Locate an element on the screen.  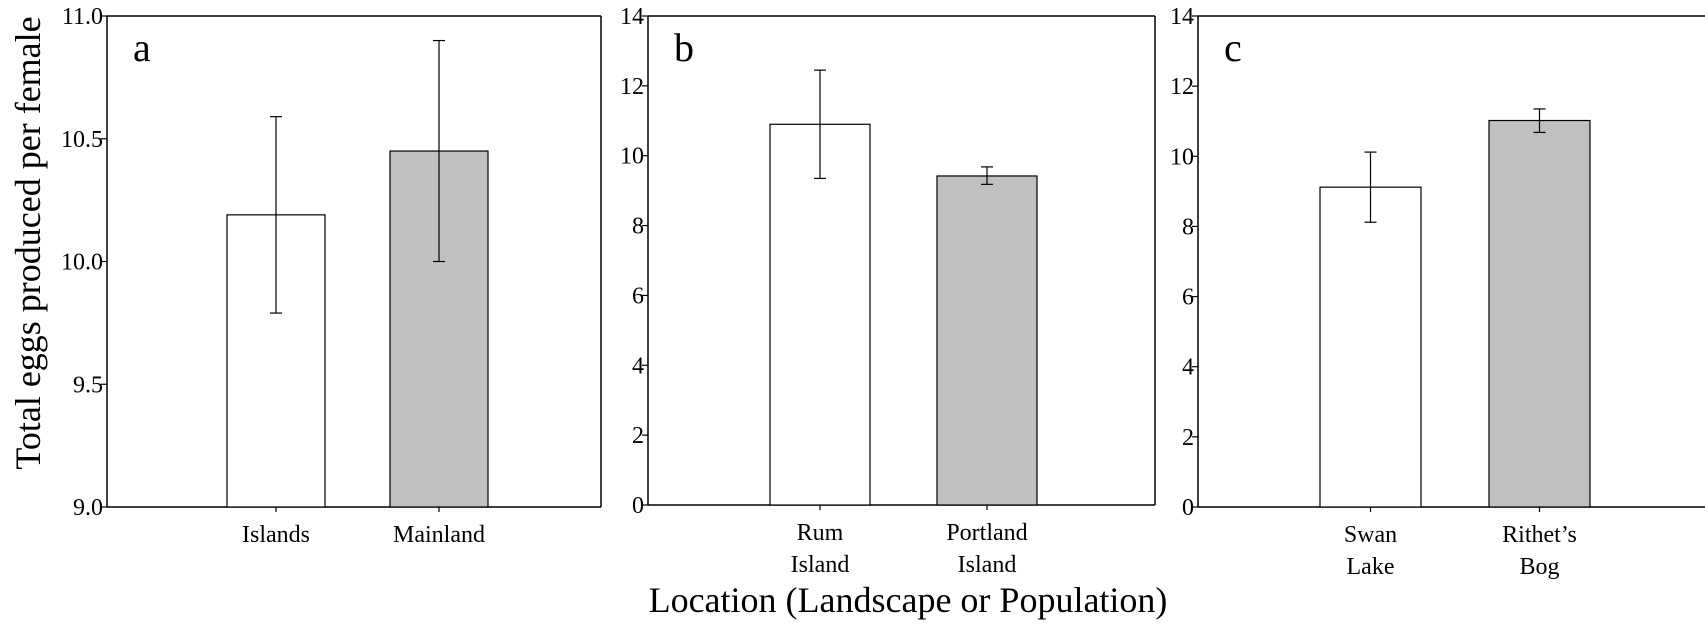
y-tick-label: 10.0 is located at coordinates (82, 263).